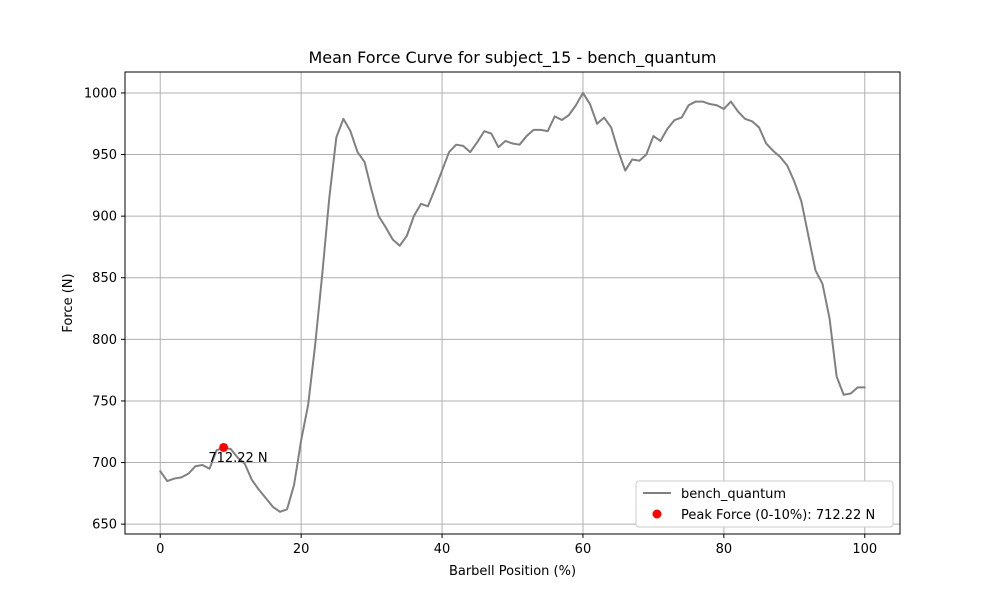 This screenshot has height=600, width=1000. Describe the element at coordinates (68, 302) in the screenshot. I see `y-axis-label: Force (N)` at that location.